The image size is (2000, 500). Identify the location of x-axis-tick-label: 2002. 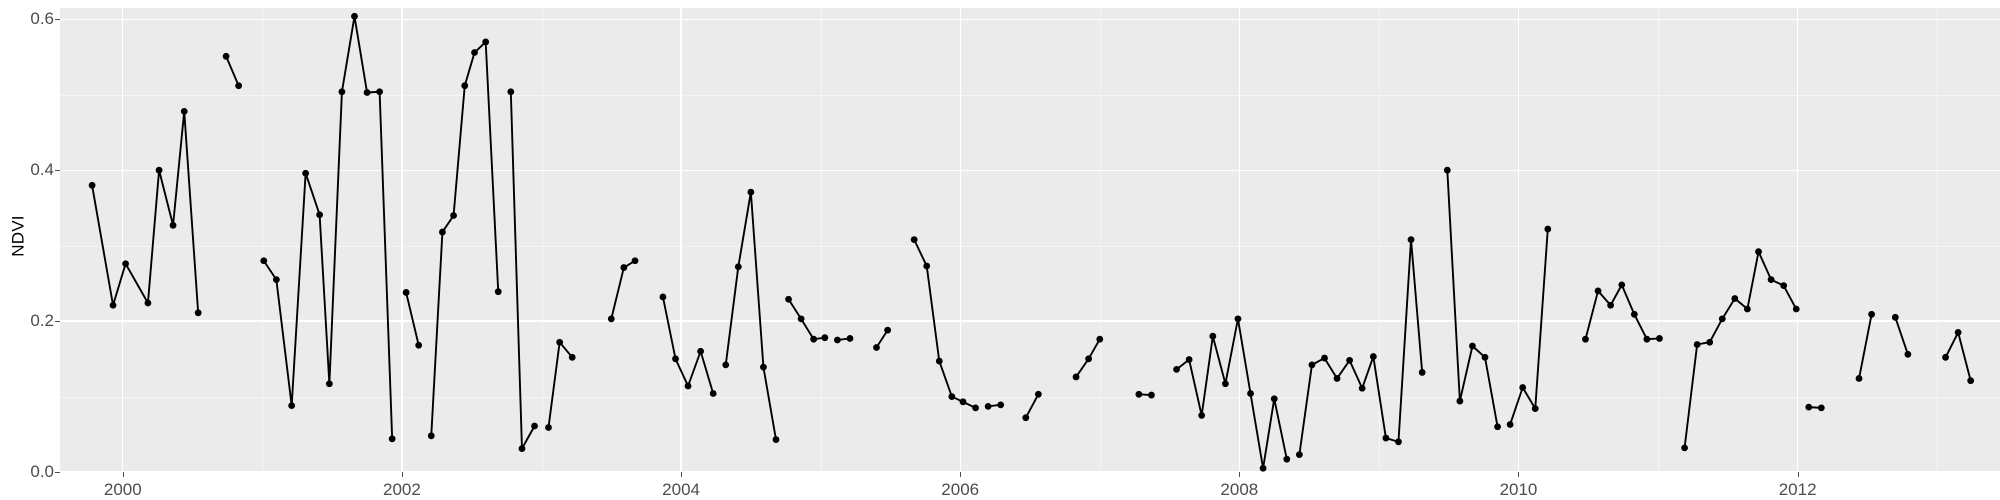
(402, 489).